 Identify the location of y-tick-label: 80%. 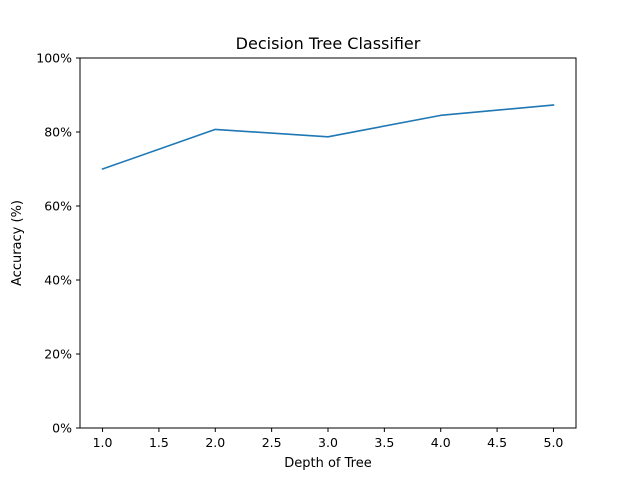
(58, 132).